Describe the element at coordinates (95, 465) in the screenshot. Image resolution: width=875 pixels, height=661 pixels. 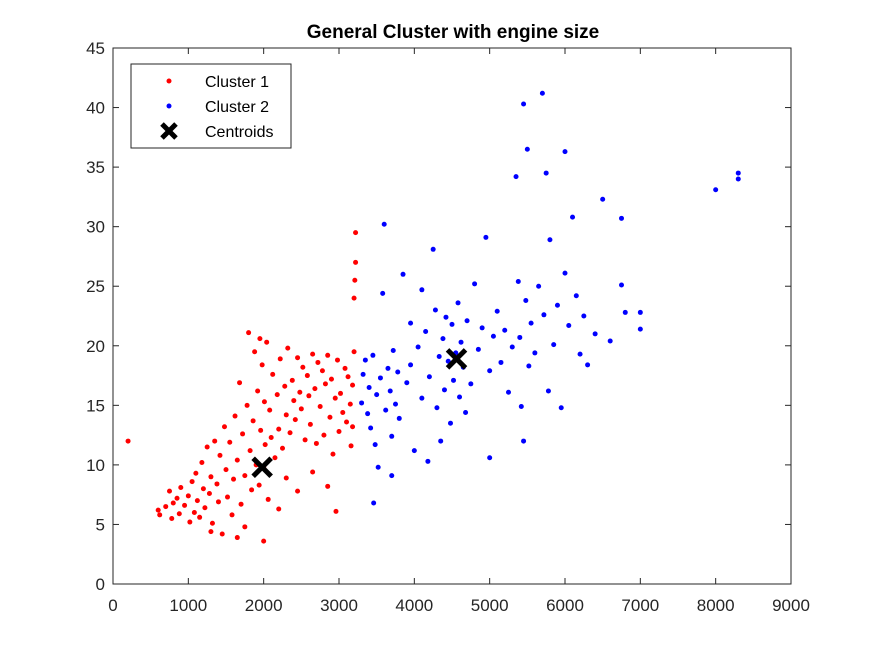
I see `y-tick-label: 10` at that location.